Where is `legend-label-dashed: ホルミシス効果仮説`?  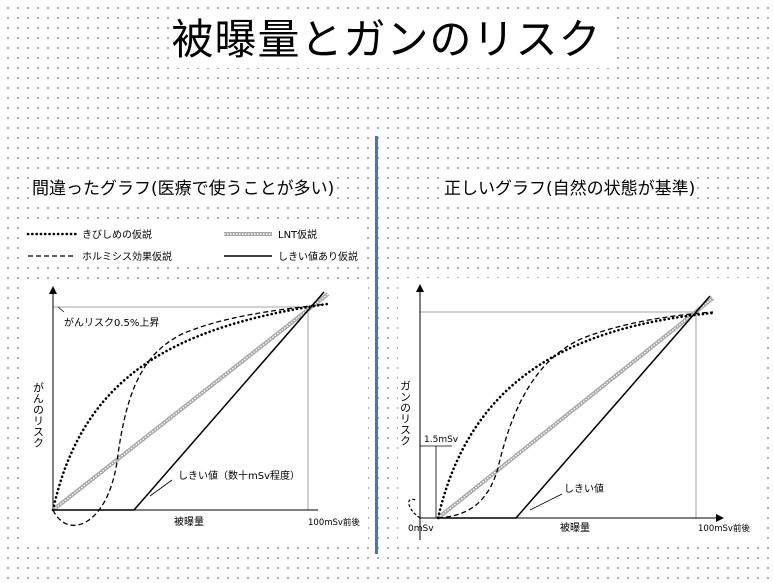 legend-label-dashed: ホルミシス効果仮説 is located at coordinates (127, 257).